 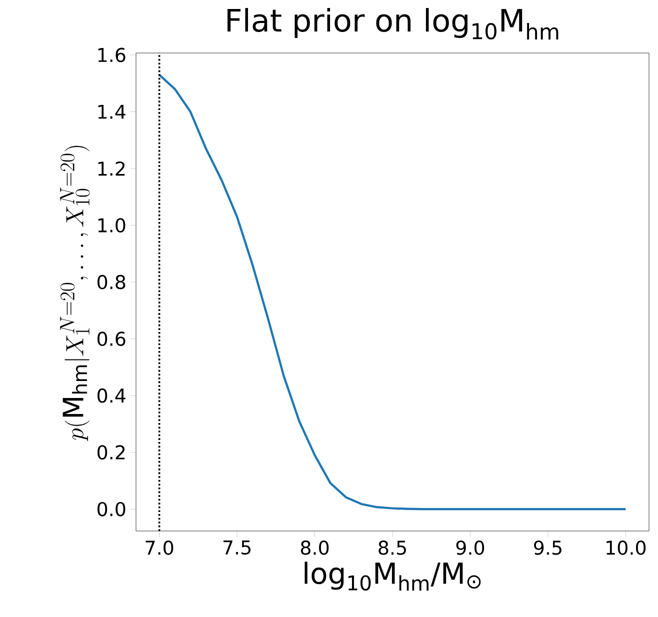 I want to click on x-tick-label: 9.5, so click(x=548, y=547).